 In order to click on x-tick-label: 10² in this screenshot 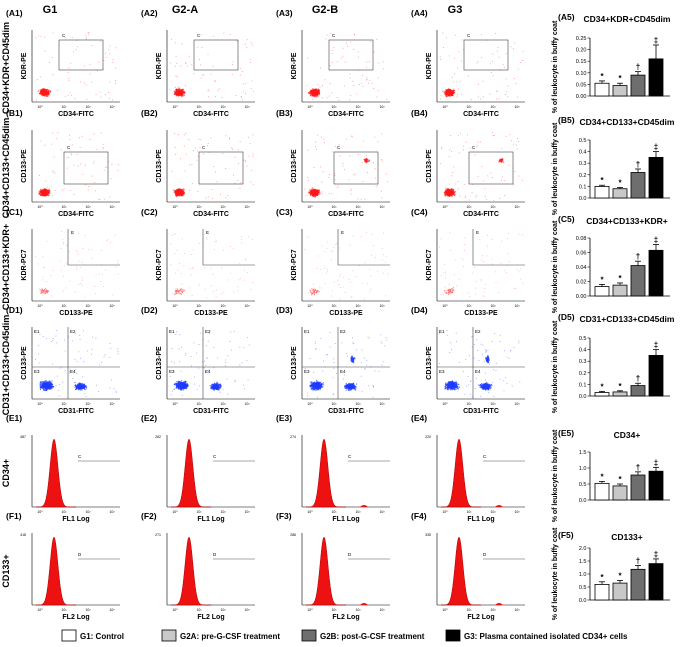, I will do `click(223, 107)`.